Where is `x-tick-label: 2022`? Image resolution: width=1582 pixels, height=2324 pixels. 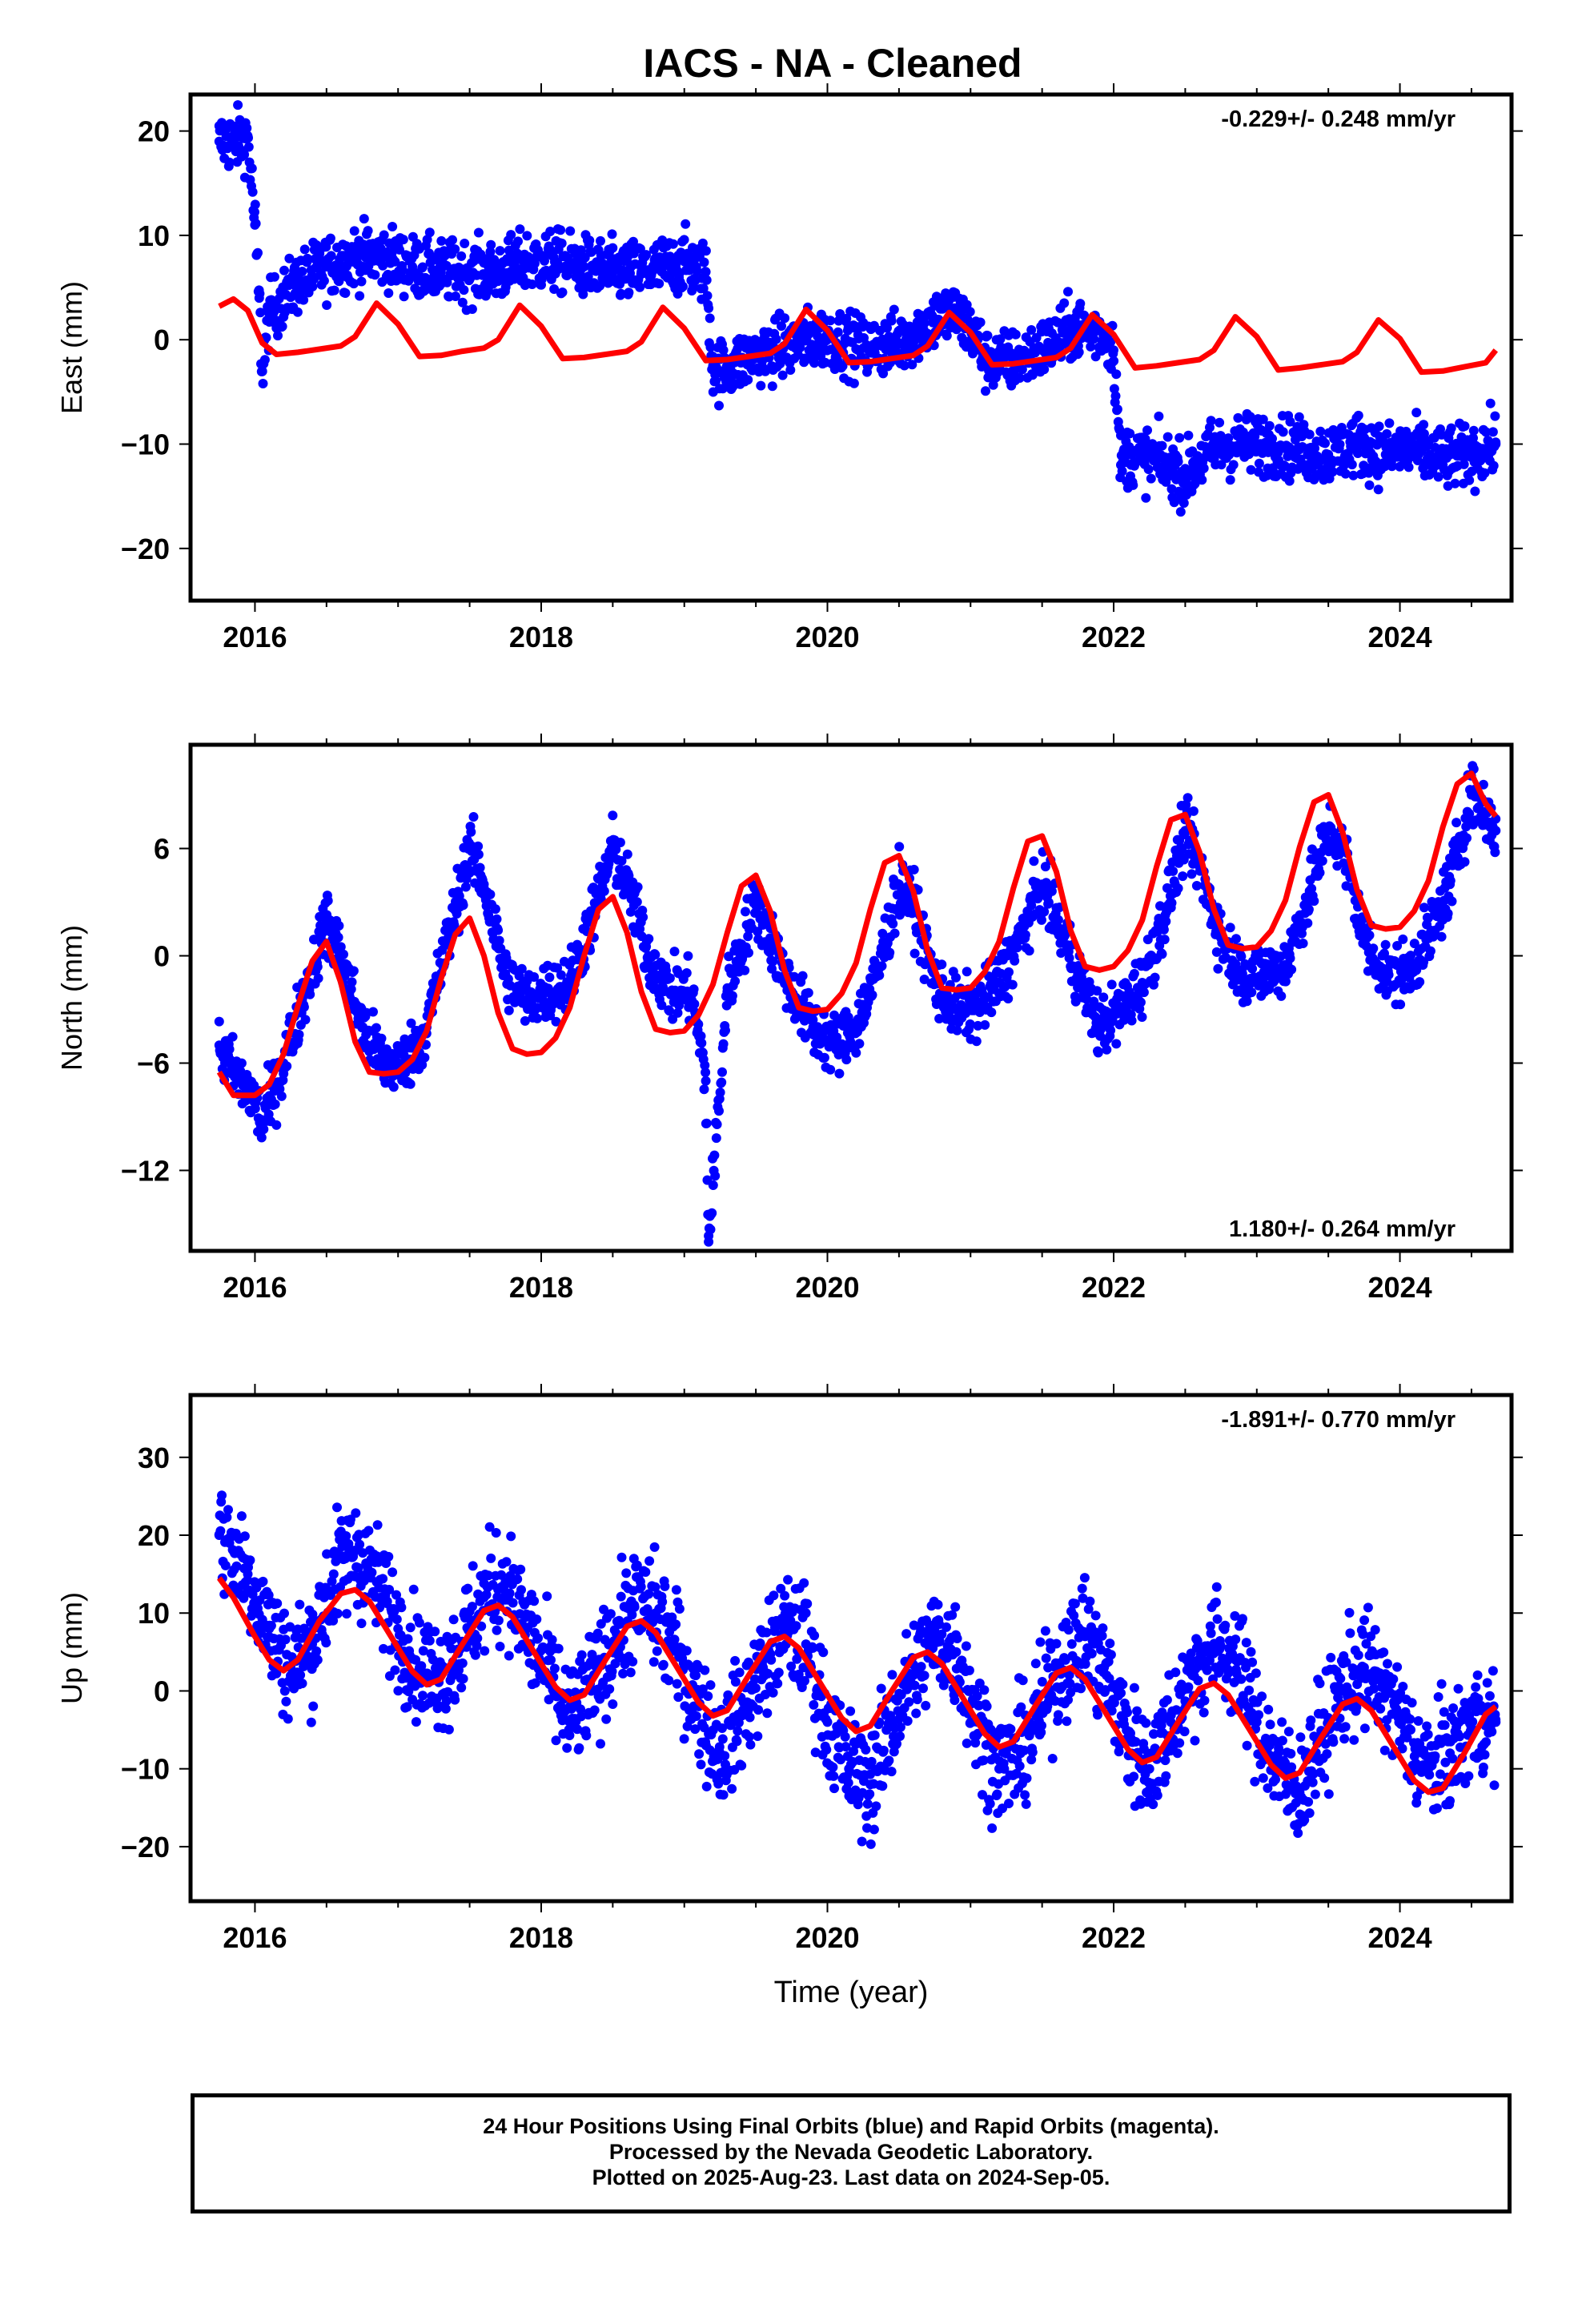 x-tick-label: 2022 is located at coordinates (1114, 637).